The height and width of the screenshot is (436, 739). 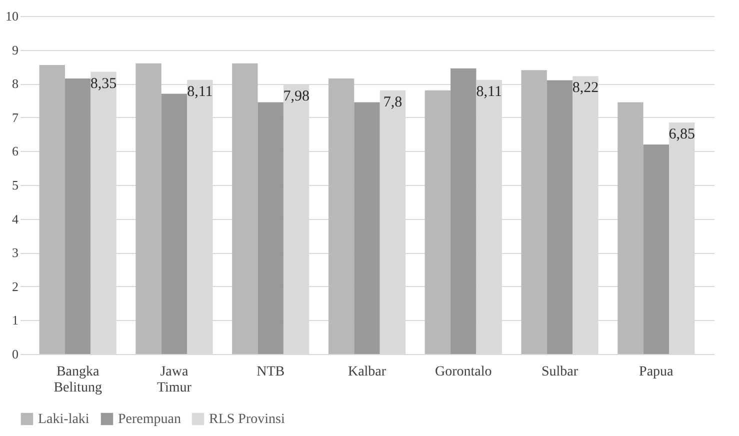 I want to click on data-label: 7,98, so click(x=296, y=96).